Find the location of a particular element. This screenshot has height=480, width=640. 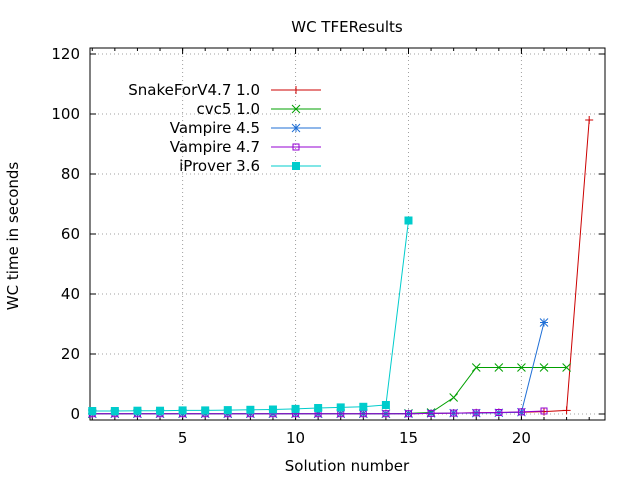

legend-item: Vampire 4.7 is located at coordinates (245, 147).